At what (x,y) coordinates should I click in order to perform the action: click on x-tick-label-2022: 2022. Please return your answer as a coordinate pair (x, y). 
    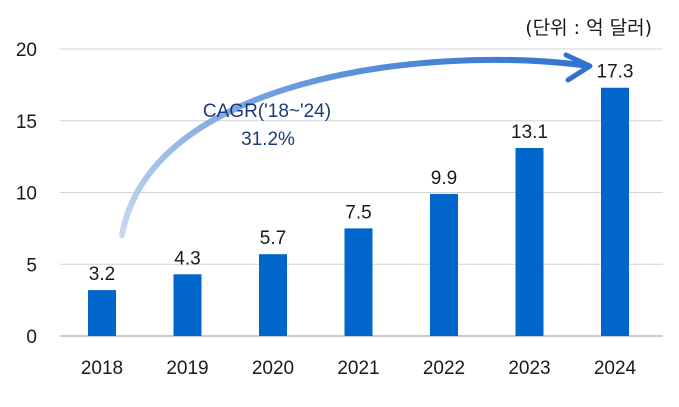
    Looking at the image, I should click on (444, 368).